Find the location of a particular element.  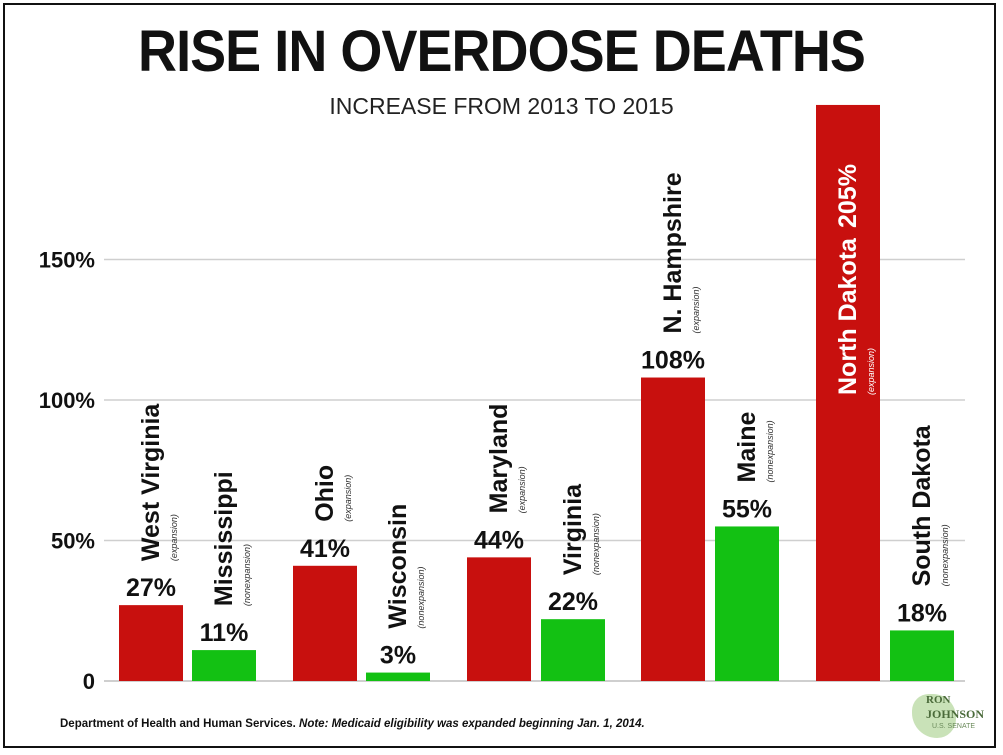

ron-johnson-logo: RON JOHNSON U.S. SENATE is located at coordinates (952, 716).